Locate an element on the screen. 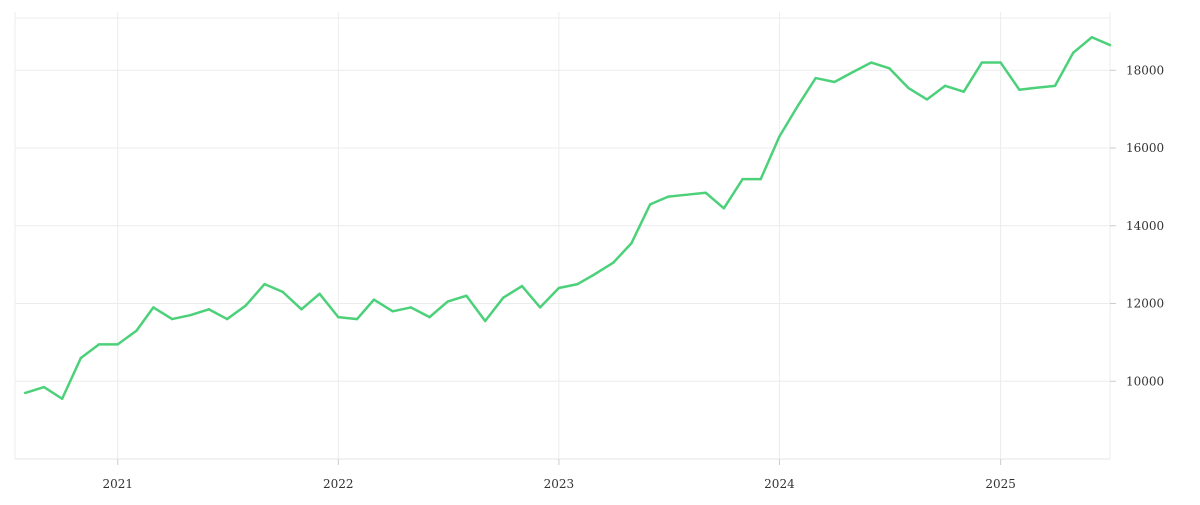 The height and width of the screenshot is (505, 1200). y-axis: 10000 12000 14000 16000 18000 is located at coordinates (1137, 225).